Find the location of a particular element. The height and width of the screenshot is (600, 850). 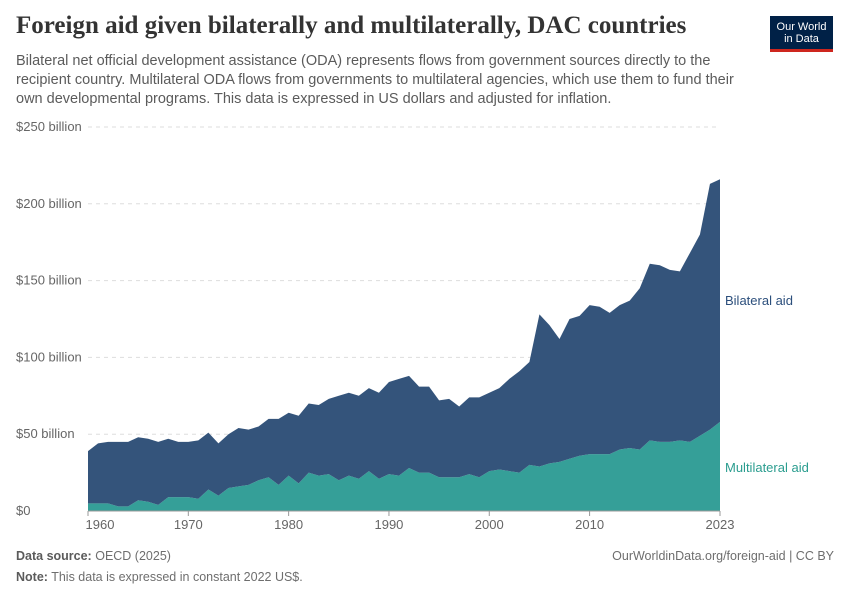

x-tick-label: 2010 is located at coordinates (589, 524).